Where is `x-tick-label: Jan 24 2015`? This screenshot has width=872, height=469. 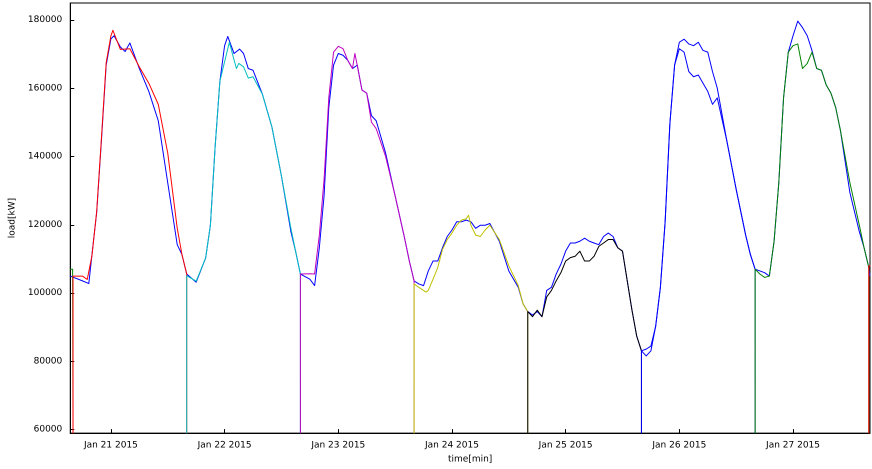 x-tick-label: Jan 24 2015 is located at coordinates (451, 445).